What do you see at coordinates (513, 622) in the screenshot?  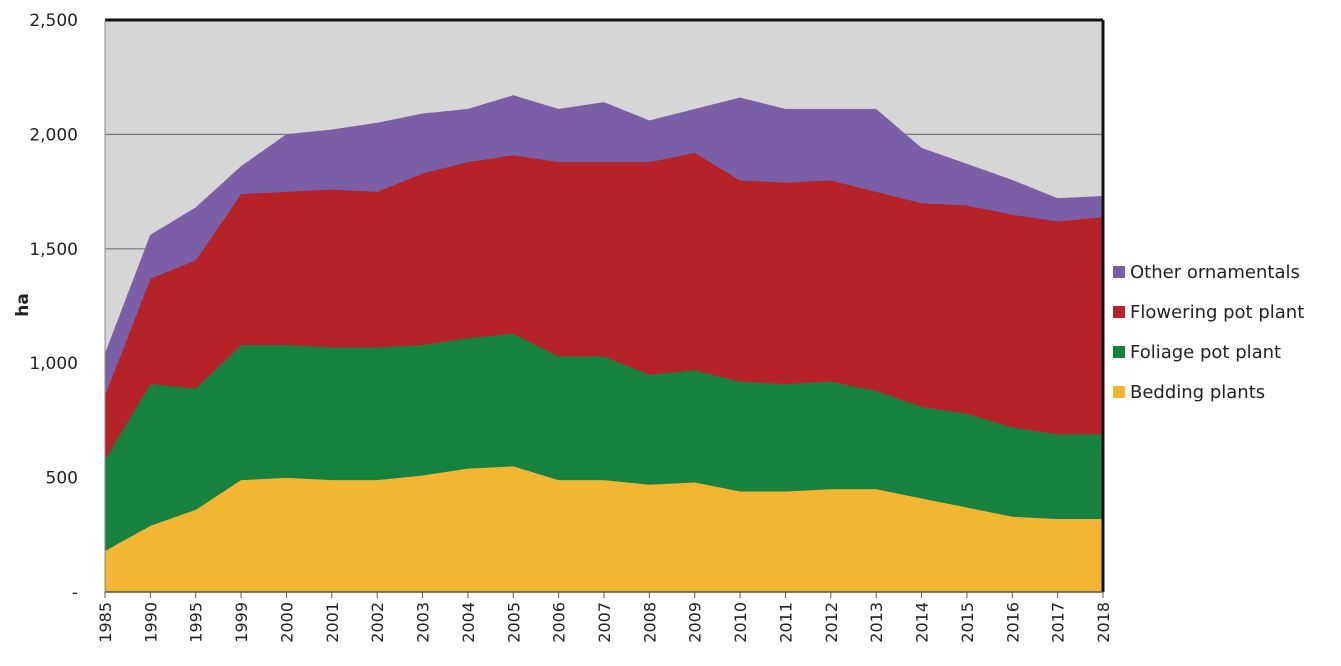 I see `x-tick-label: 2005` at bounding box center [513, 622].